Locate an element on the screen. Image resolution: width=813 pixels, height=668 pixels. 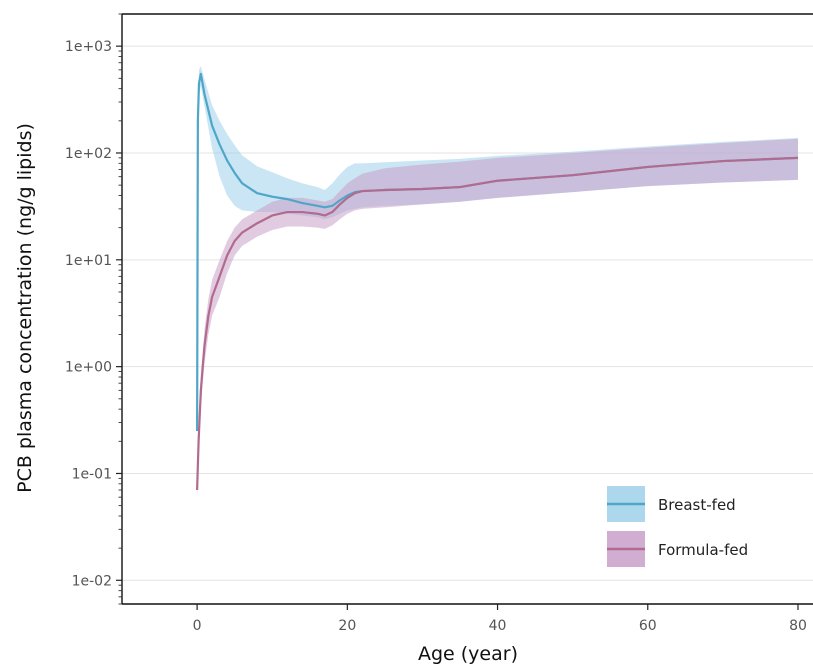
y-tick-label: 1e+01 is located at coordinates (88, 261).